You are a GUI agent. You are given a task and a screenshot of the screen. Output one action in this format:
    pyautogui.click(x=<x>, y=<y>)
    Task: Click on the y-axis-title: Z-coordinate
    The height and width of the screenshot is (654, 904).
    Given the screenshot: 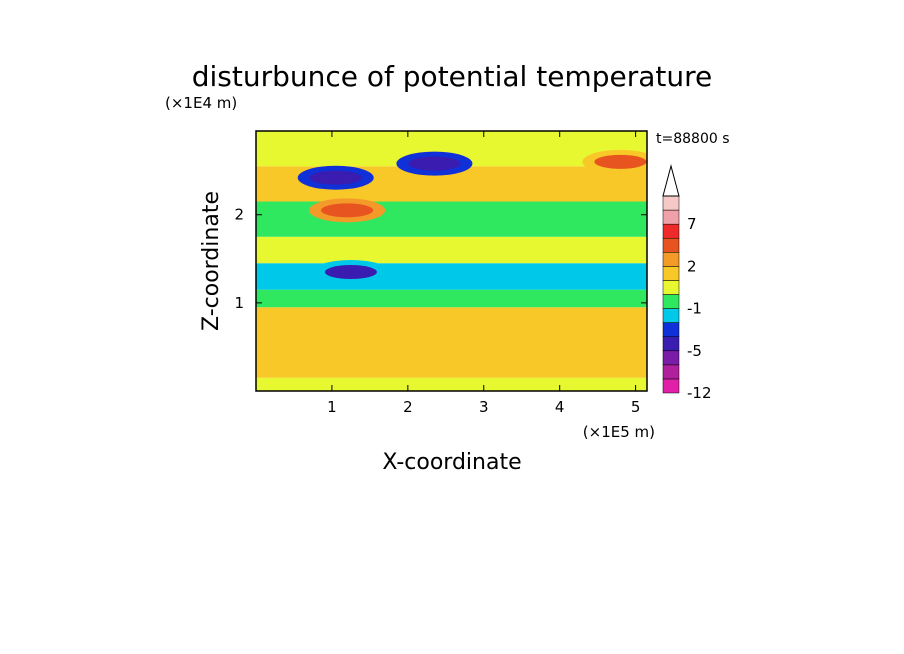 What is the action you would take?
    pyautogui.click(x=211, y=261)
    